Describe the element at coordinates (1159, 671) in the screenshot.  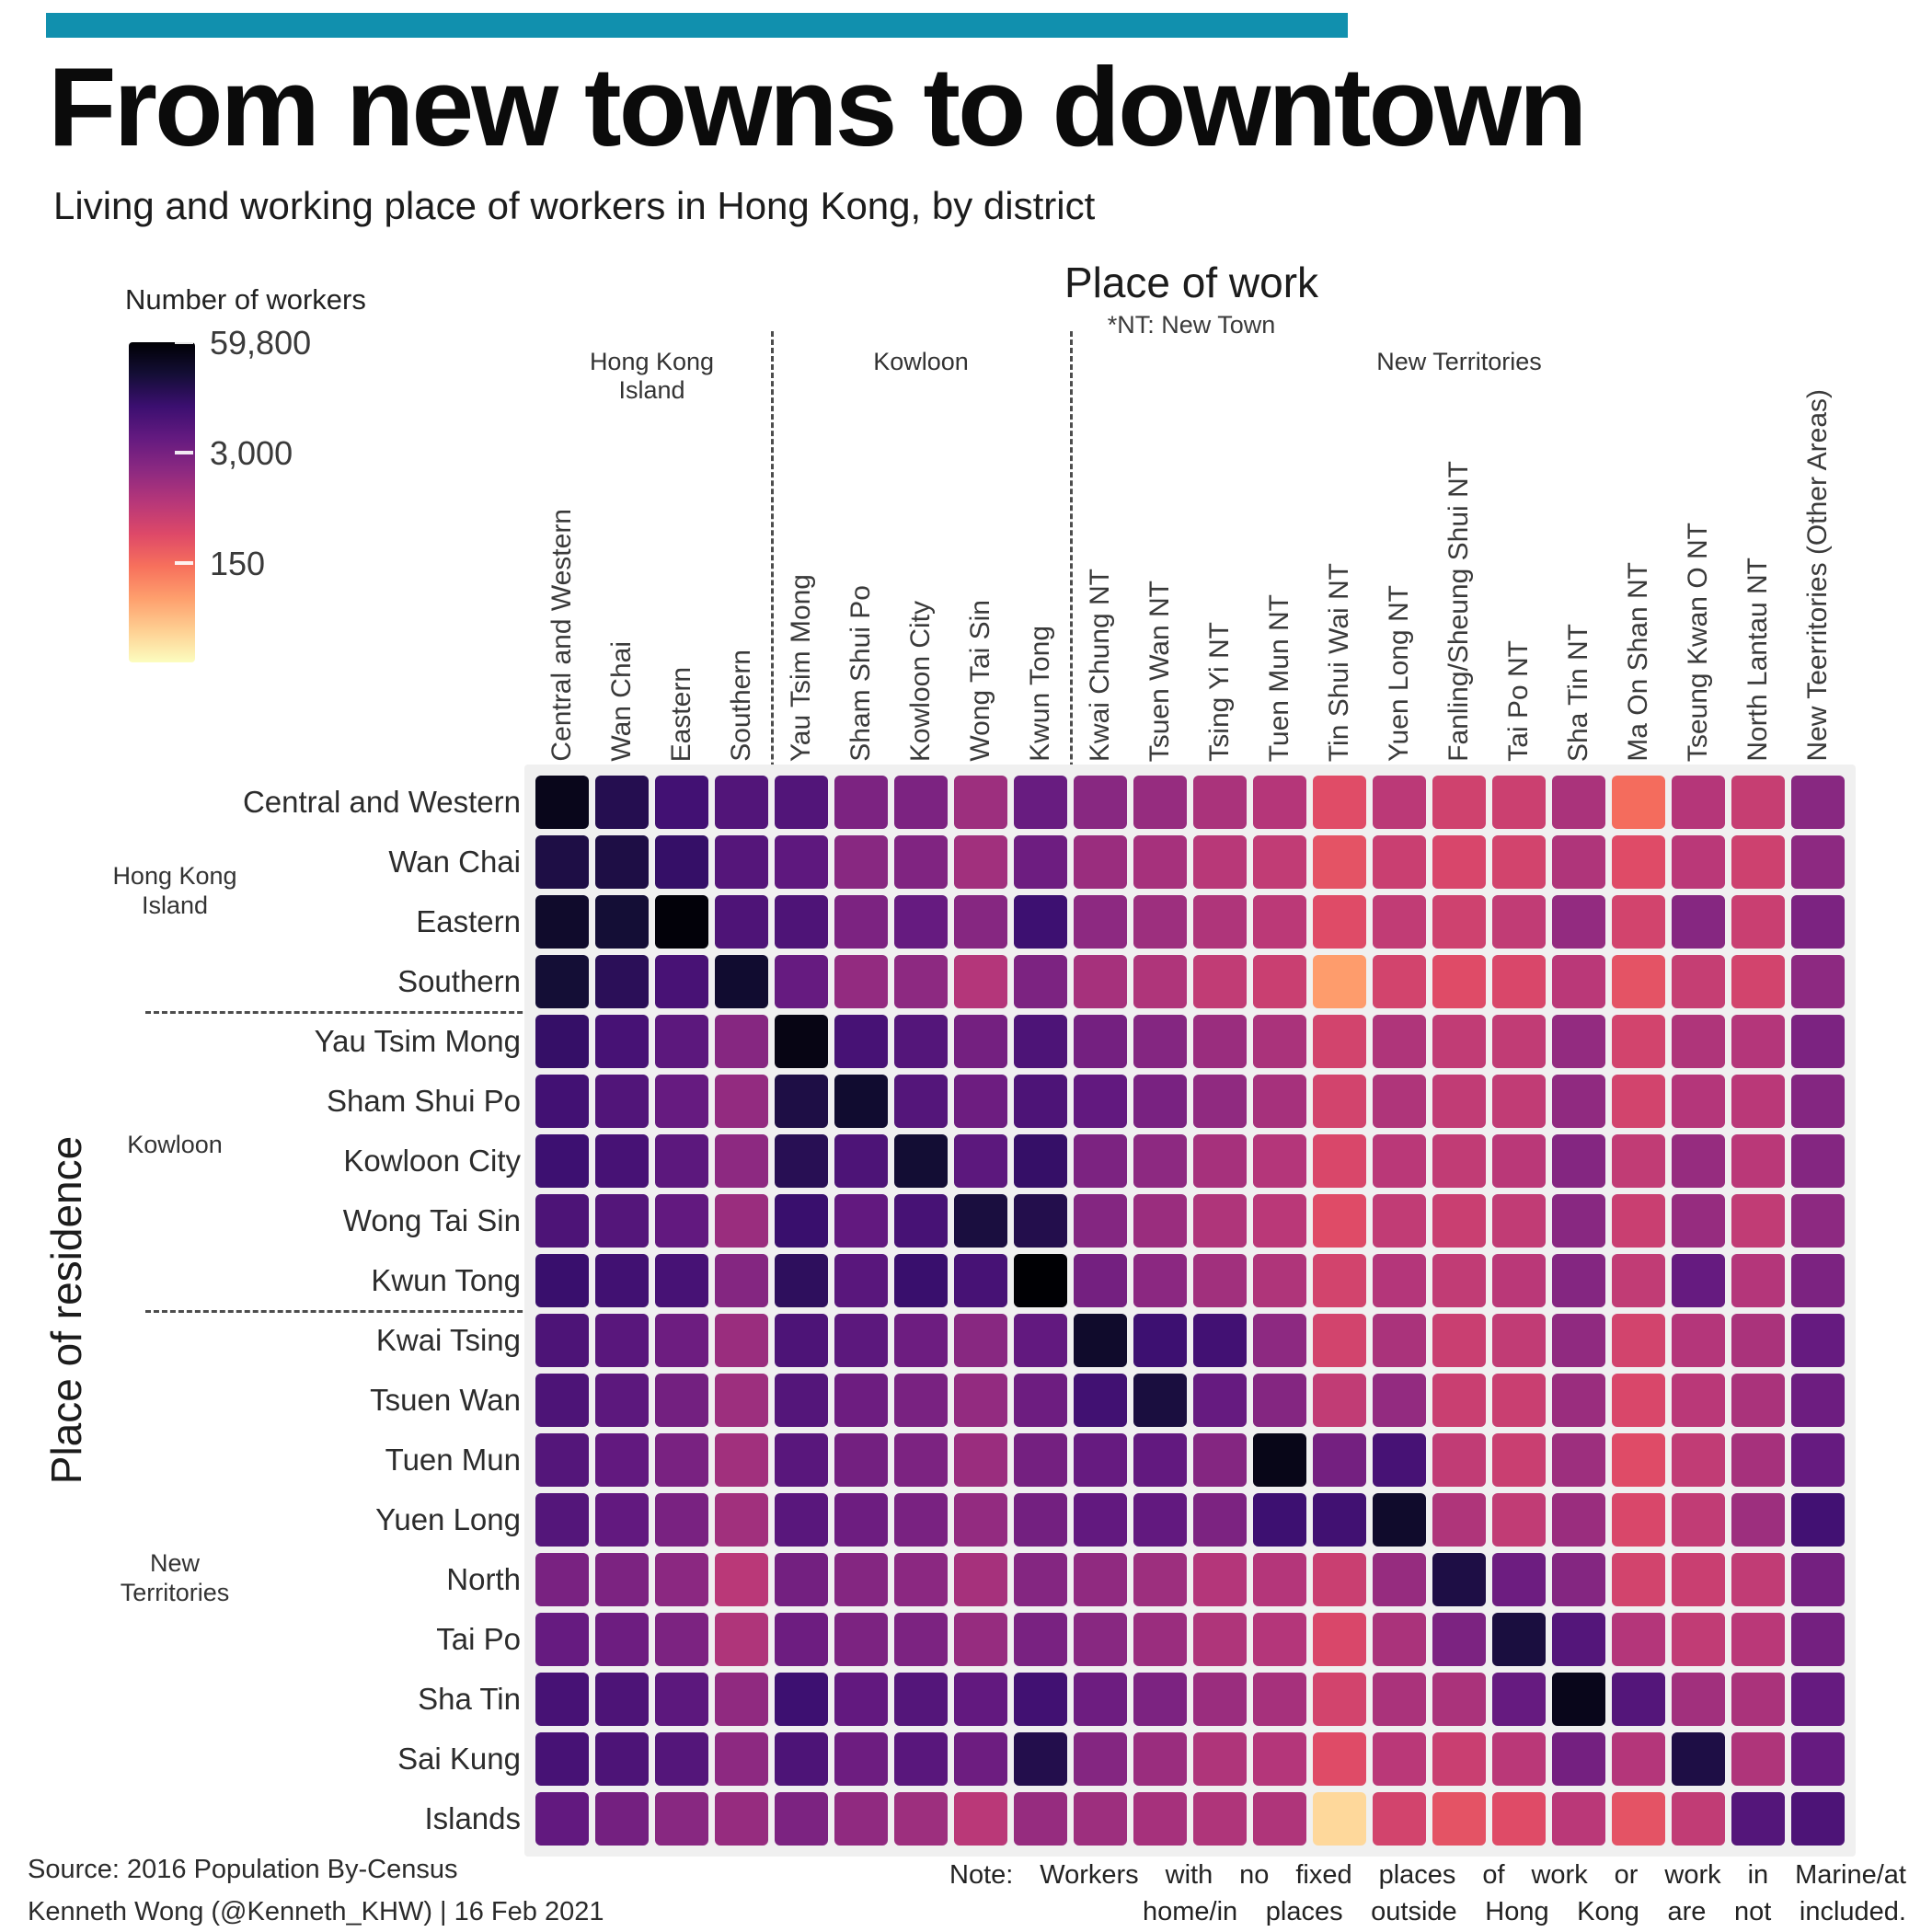
I see `column-label: Tsuen Wan NT` at that location.